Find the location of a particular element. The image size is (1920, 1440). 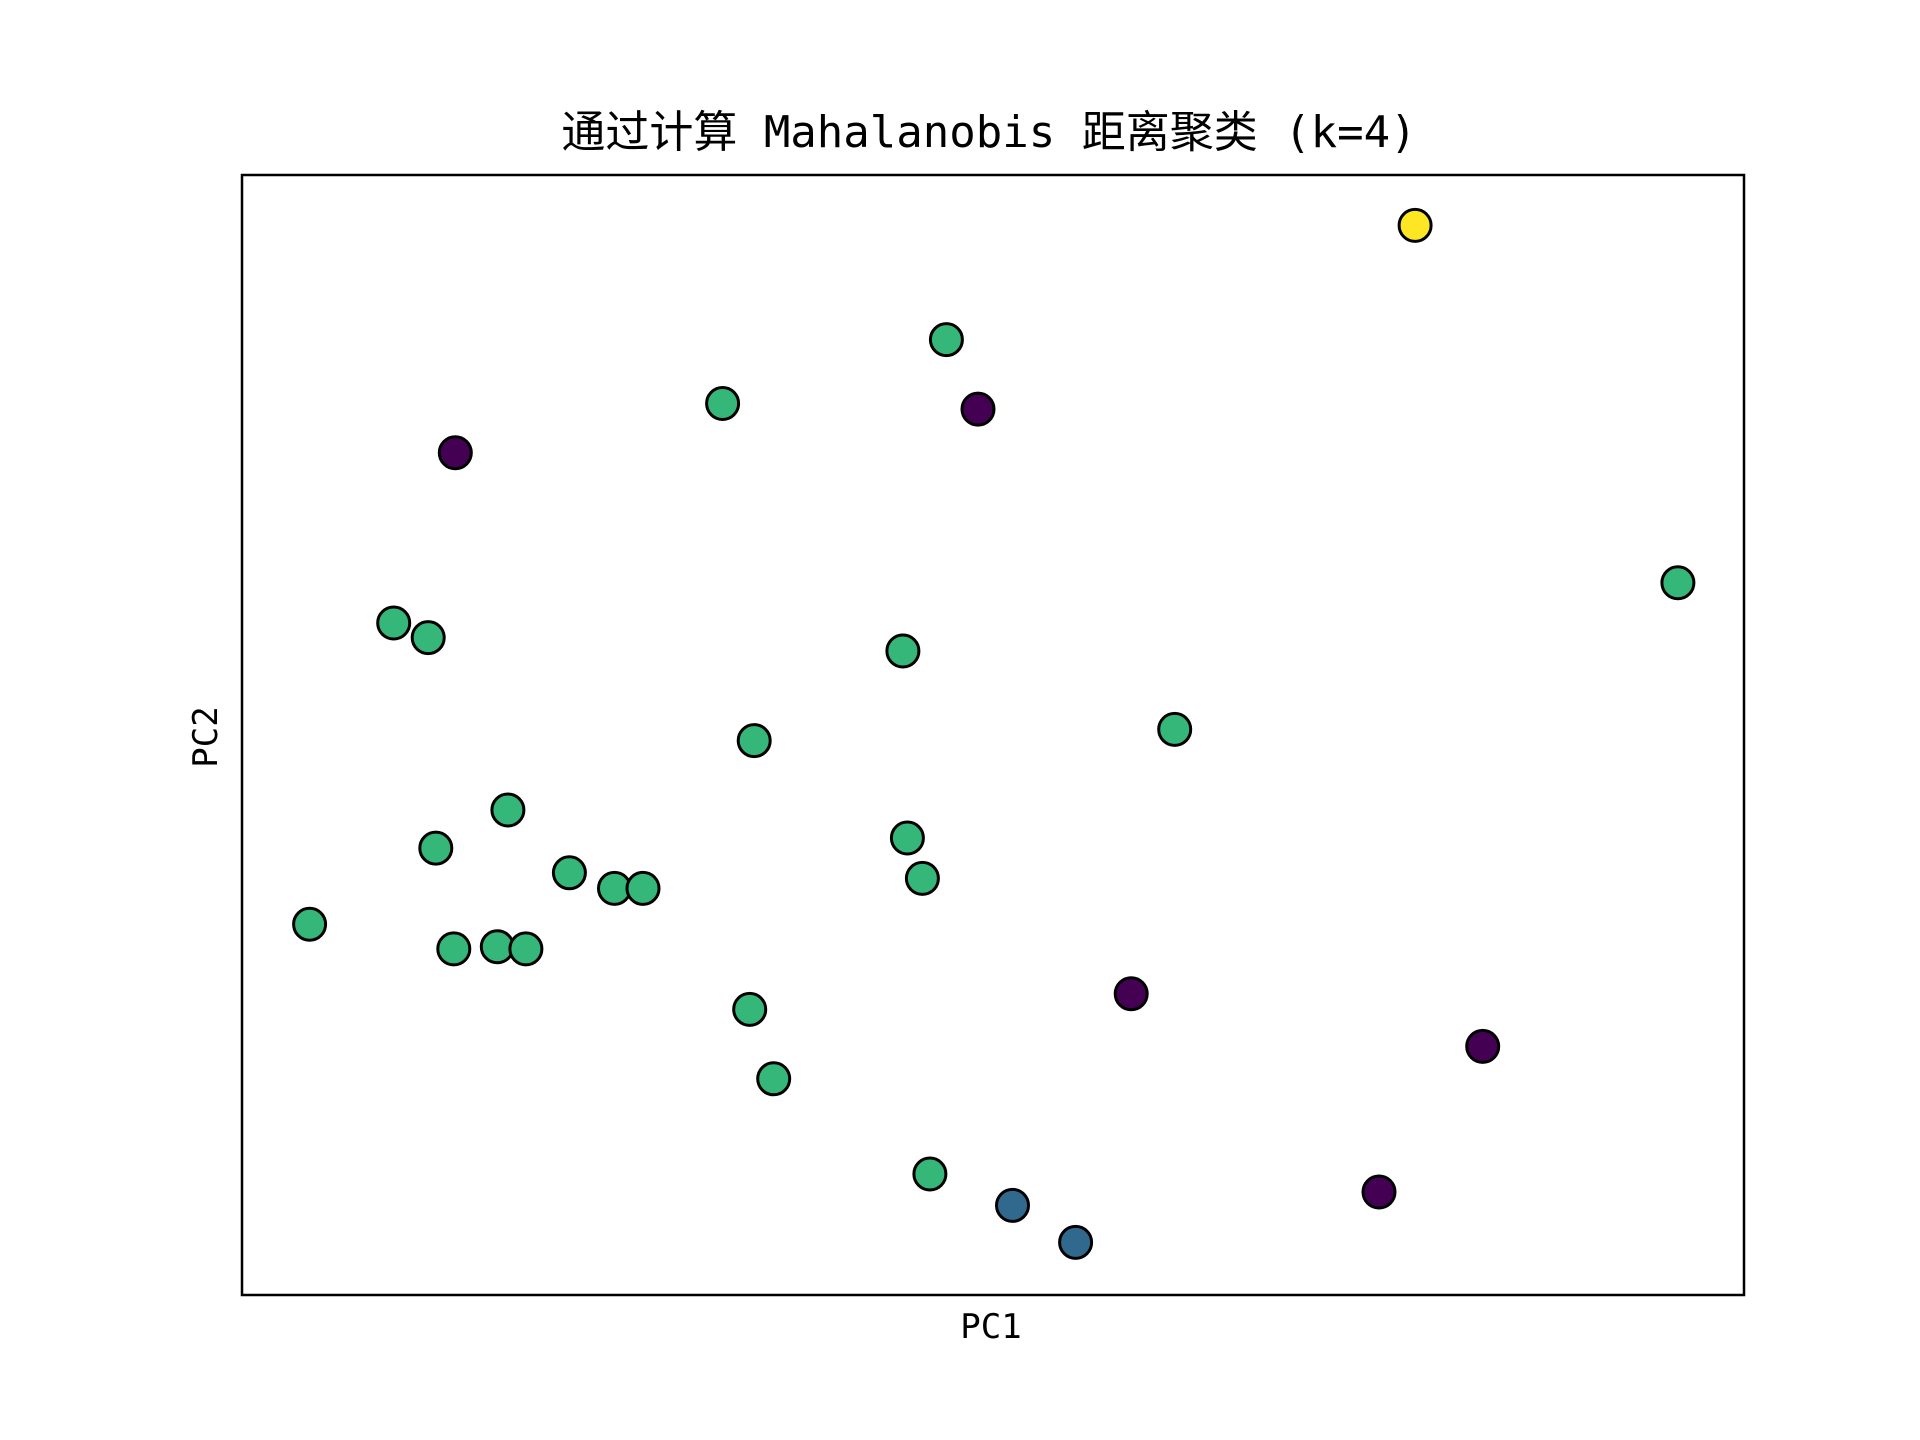

chart-title: 通过计算 Mahalanobis 距离聚类 (k=4) is located at coordinates (988, 132).